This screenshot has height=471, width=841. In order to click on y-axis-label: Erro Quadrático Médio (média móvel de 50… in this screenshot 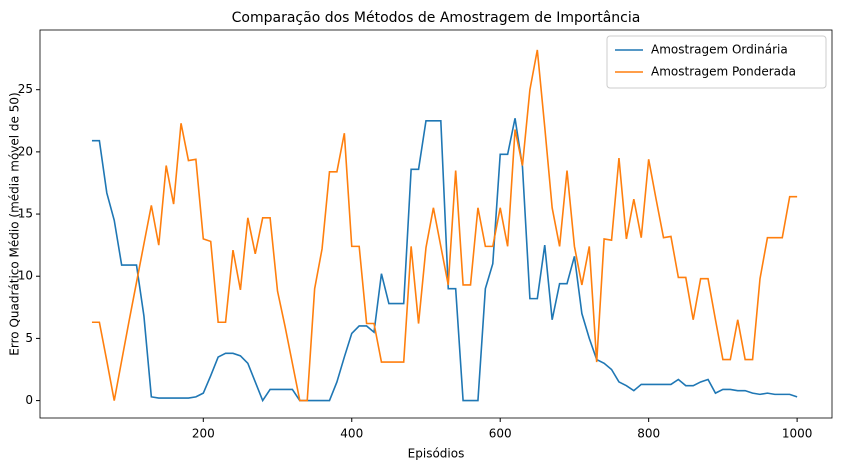, I will do `click(15, 223)`.